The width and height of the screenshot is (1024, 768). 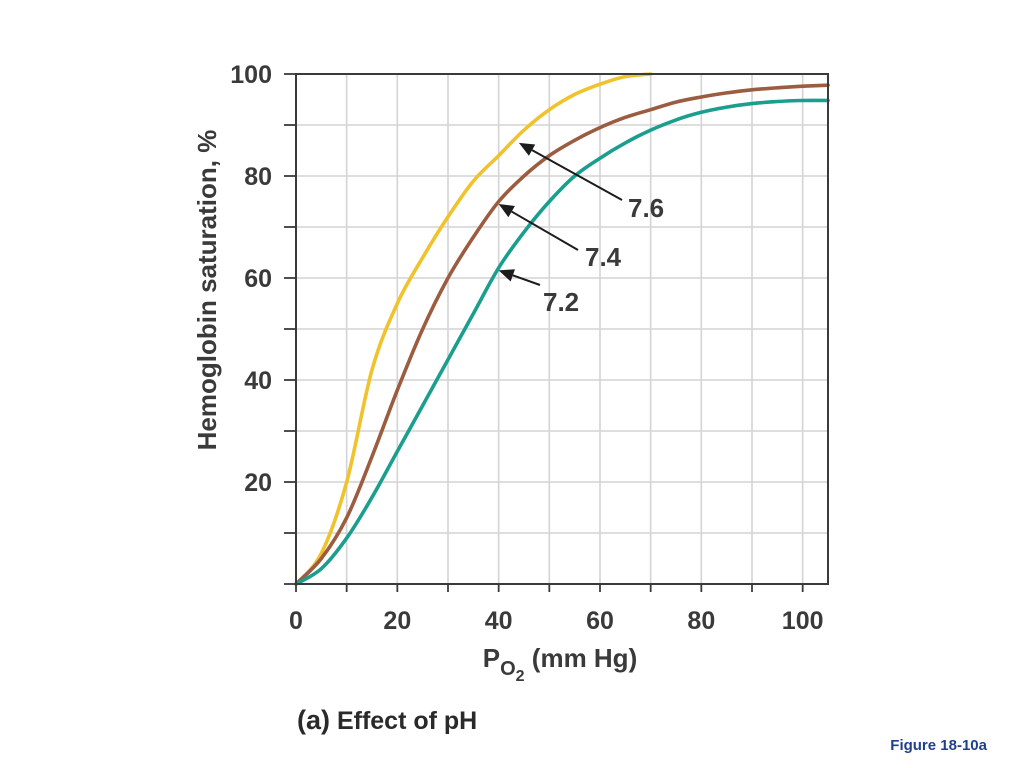 What do you see at coordinates (646, 208) in the screenshot?
I see `annotation-label-ph: 7.6` at bounding box center [646, 208].